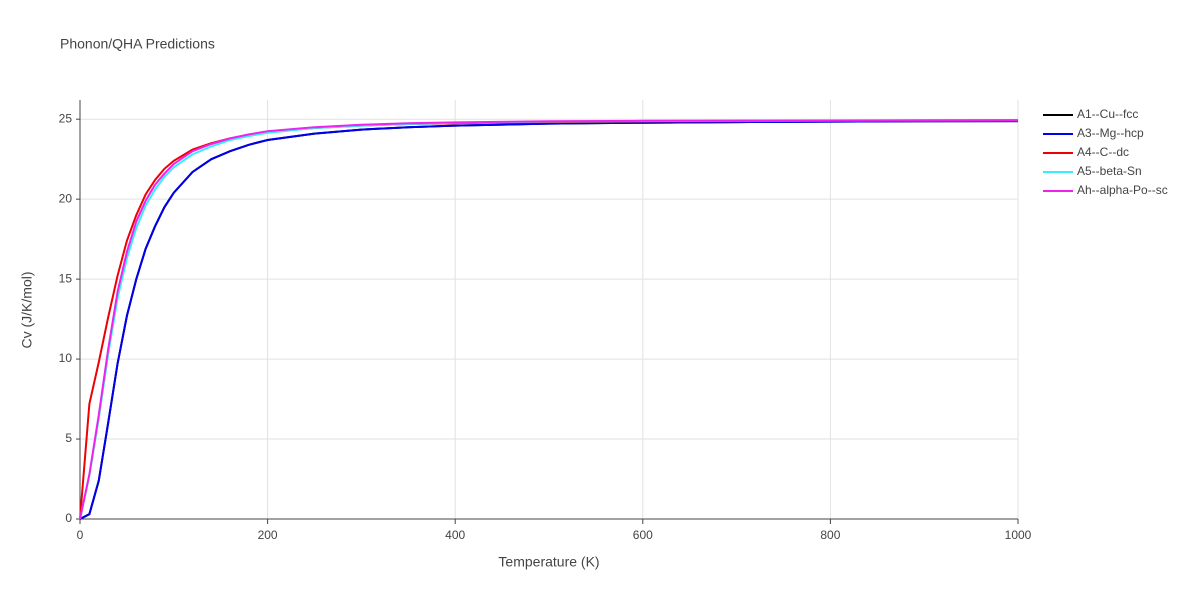 The image size is (1200, 600). I want to click on y-tick-label: 25, so click(66, 118).